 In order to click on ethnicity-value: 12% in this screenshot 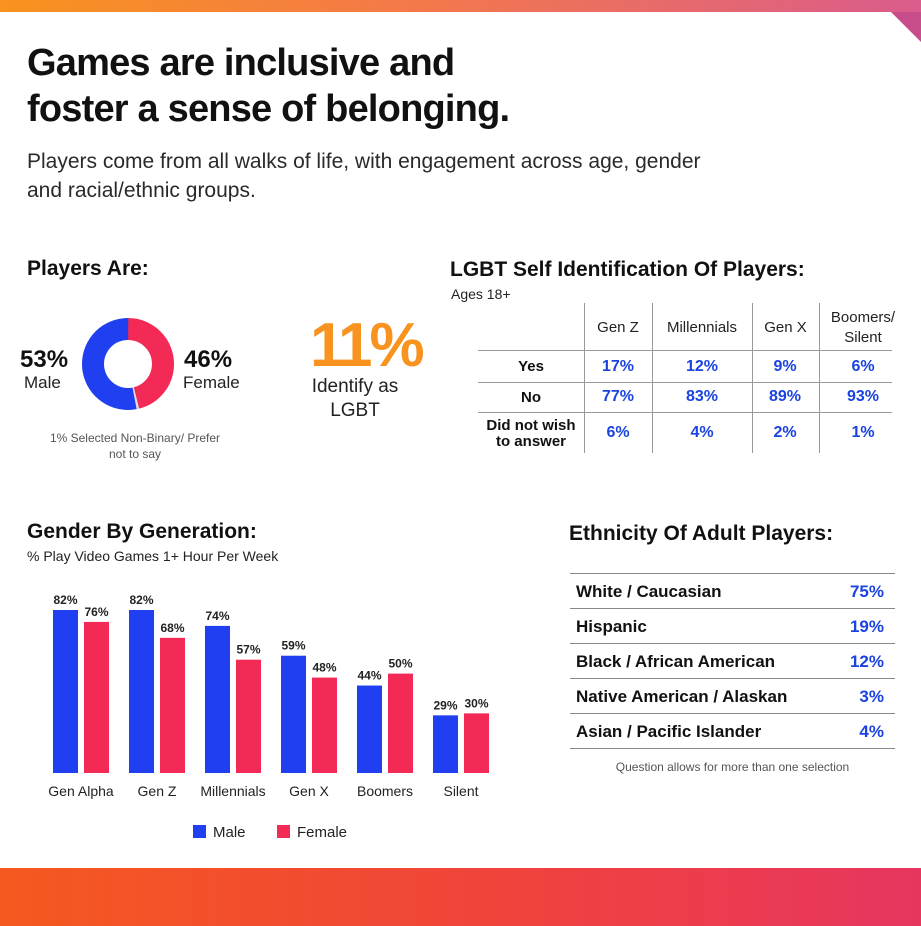, I will do `click(866, 661)`.